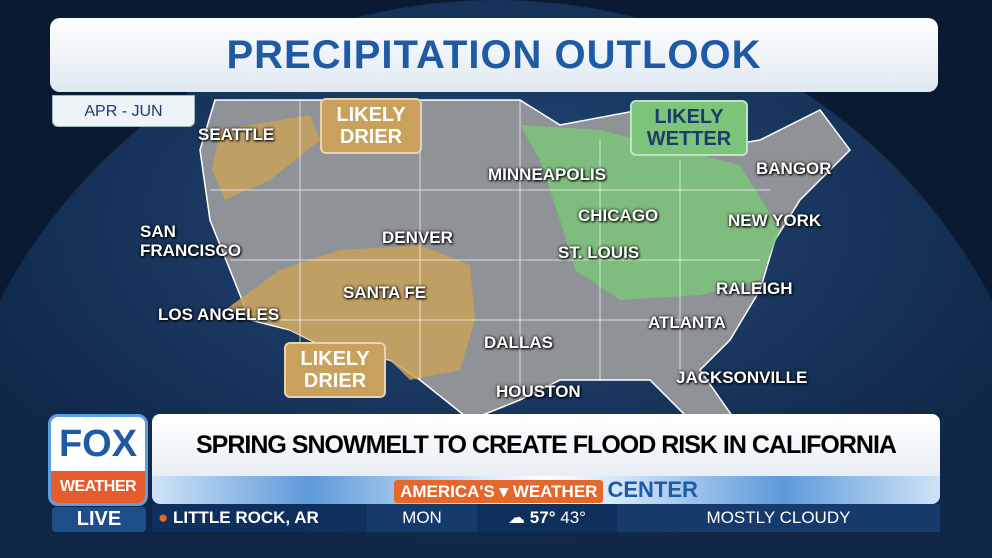 Image resolution: width=992 pixels, height=558 pixels. I want to click on live-badge: LIVE, so click(99, 519).